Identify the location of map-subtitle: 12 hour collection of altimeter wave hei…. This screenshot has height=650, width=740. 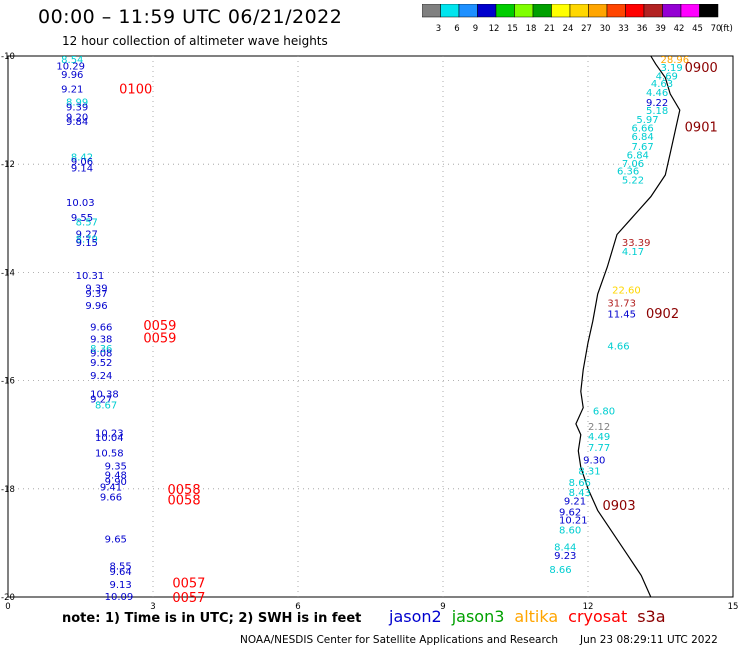
(195, 41).